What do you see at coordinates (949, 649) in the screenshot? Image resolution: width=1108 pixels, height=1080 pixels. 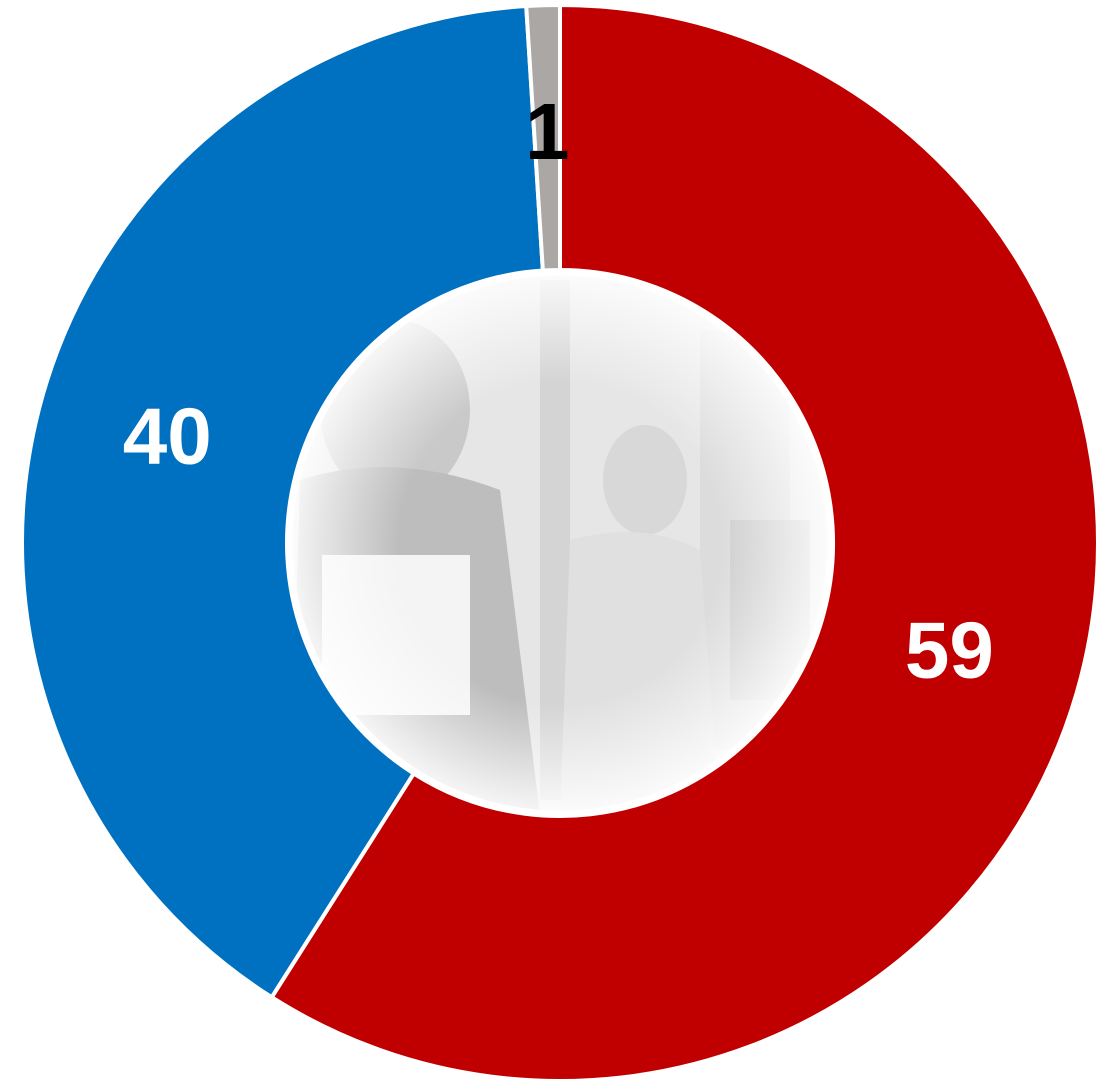 I see `data-label: 59` at bounding box center [949, 649].